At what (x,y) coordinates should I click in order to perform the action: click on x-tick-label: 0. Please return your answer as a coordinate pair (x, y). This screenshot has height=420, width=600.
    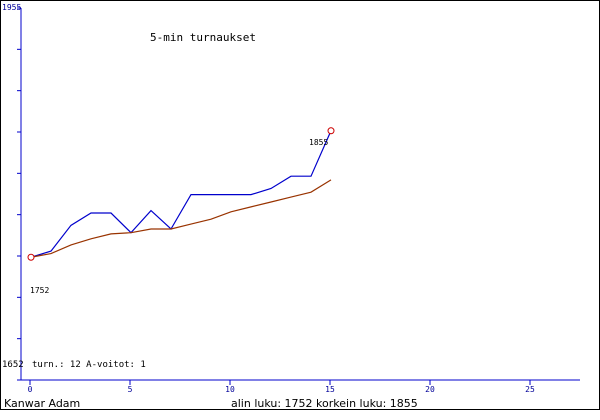
    Looking at the image, I should click on (30, 389).